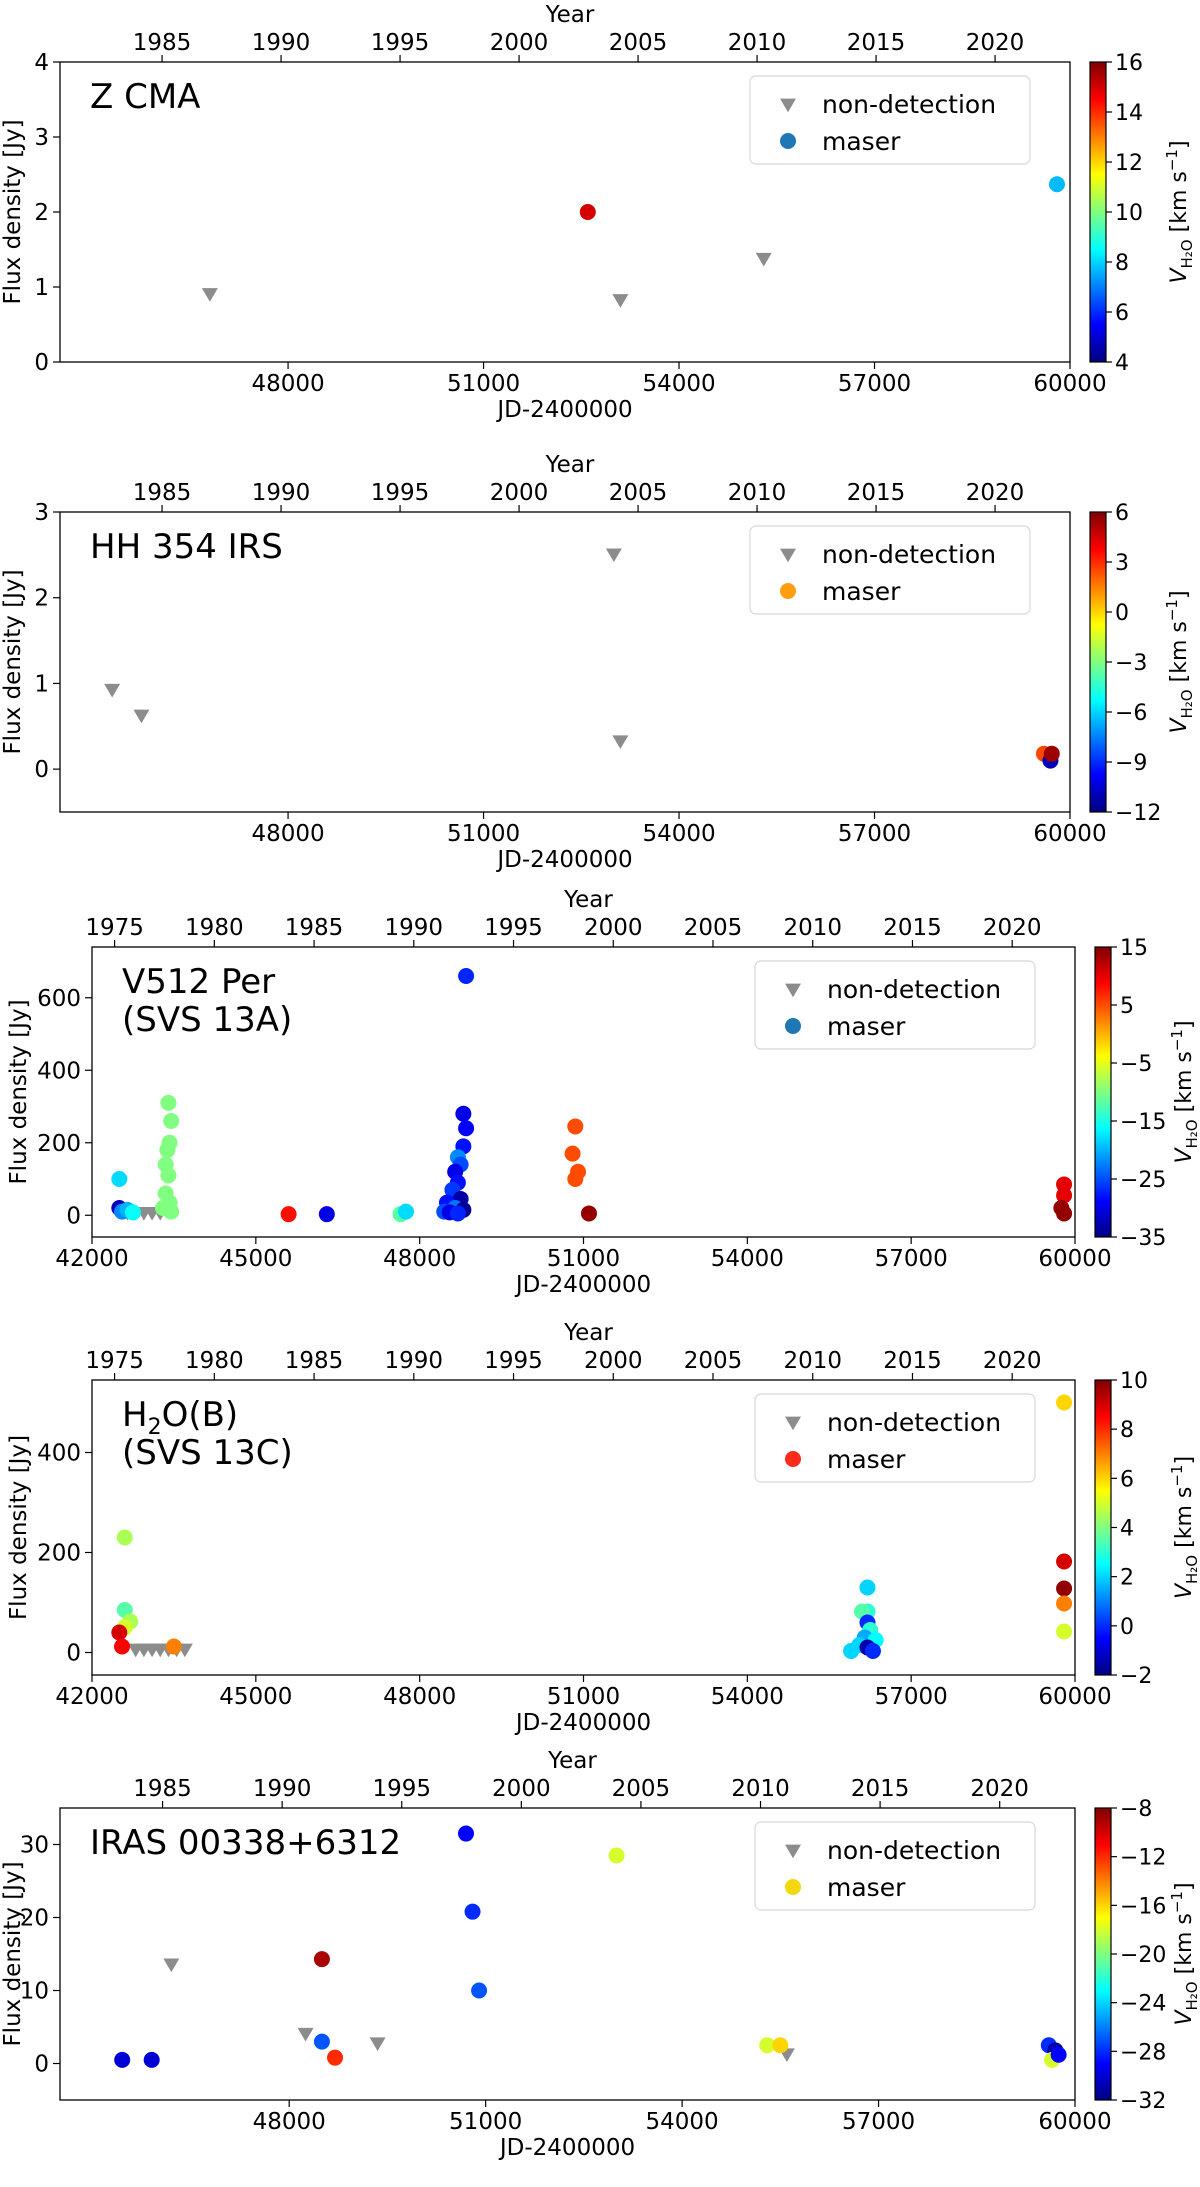  Describe the element at coordinates (91, 1697) in the screenshot. I see `x-tick-label: 42000` at that location.